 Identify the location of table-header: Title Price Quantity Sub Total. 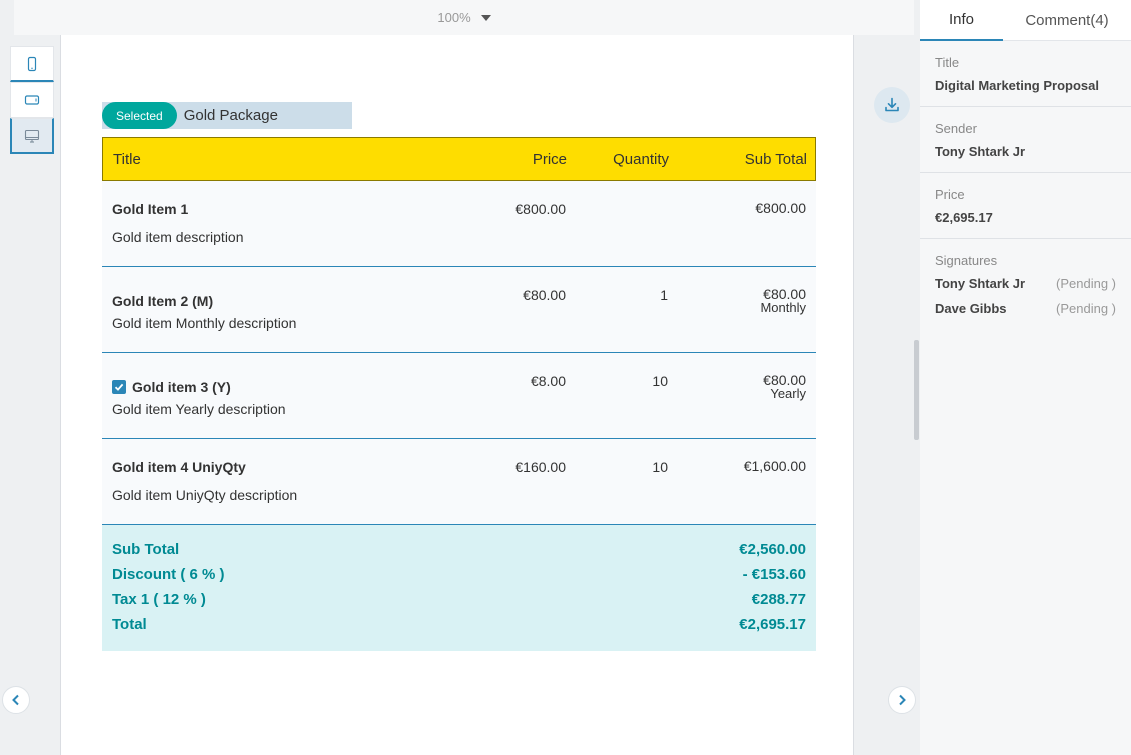
(459, 159).